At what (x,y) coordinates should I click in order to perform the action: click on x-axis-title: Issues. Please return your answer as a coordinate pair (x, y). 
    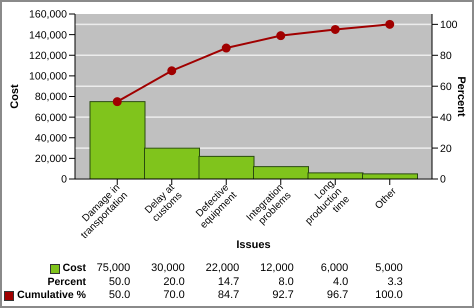
    Looking at the image, I should click on (253, 245).